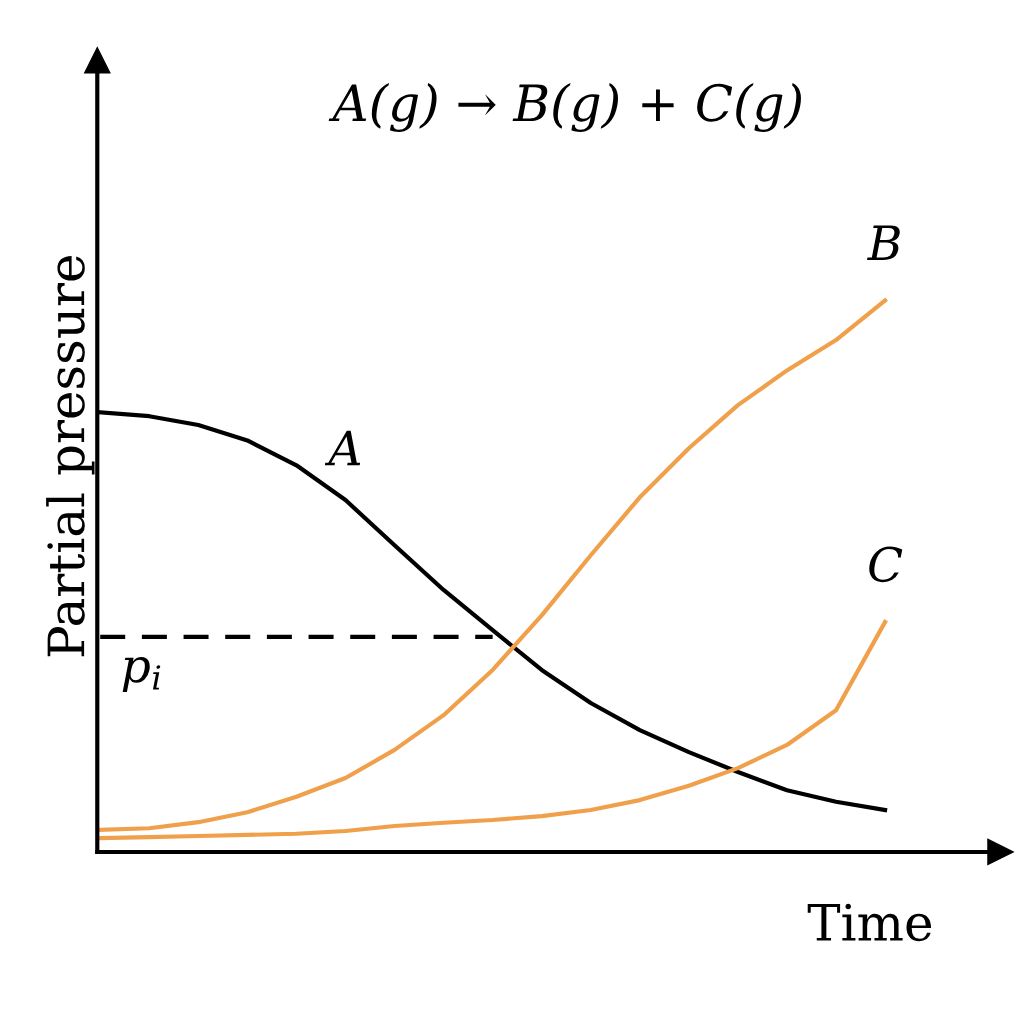  Describe the element at coordinates (886, 564) in the screenshot. I see `series-label: C` at that location.